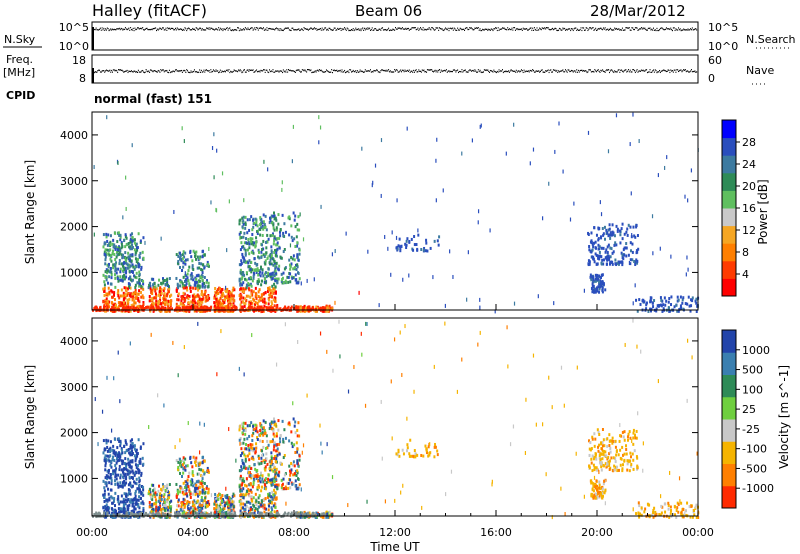 This screenshot has height=554, width=800. Describe the element at coordinates (291, 307) in the screenshot. I see `power-ground-point` at that location.